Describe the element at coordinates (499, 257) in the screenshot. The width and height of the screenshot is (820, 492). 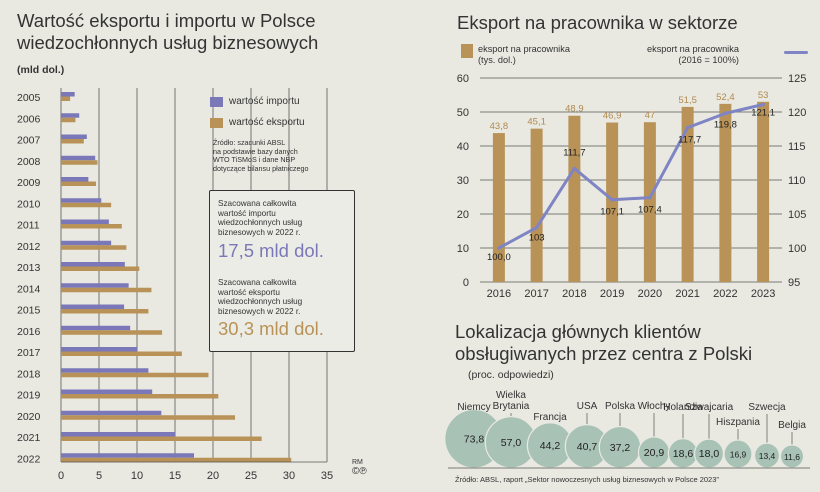
I see `index-value-label: 100,0` at that location.